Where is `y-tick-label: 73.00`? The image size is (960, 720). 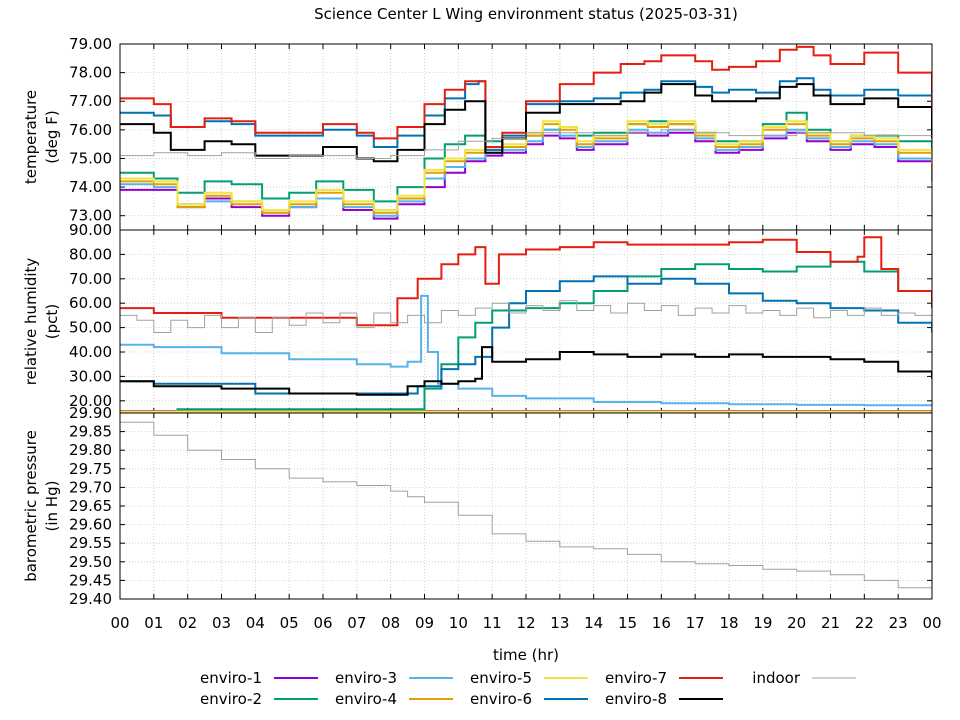 y-tick-label: 73.00 is located at coordinates (90, 216).